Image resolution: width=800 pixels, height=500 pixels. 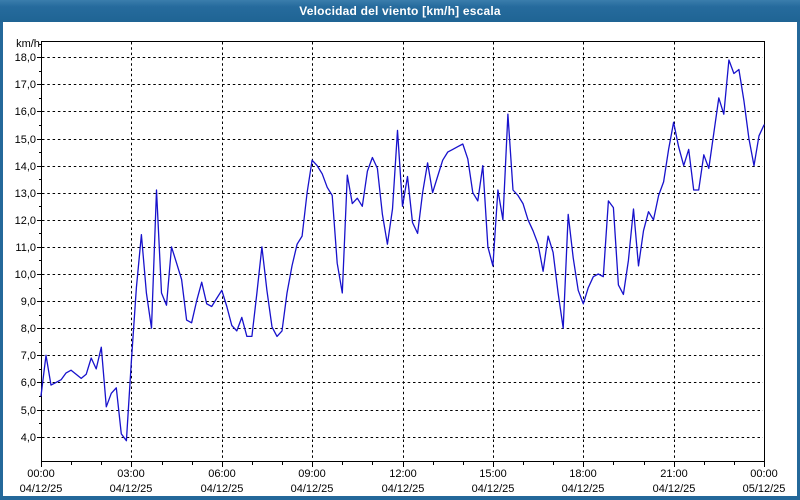 What do you see at coordinates (28, 438) in the screenshot?
I see `svg-text: 4,0` at bounding box center [28, 438].